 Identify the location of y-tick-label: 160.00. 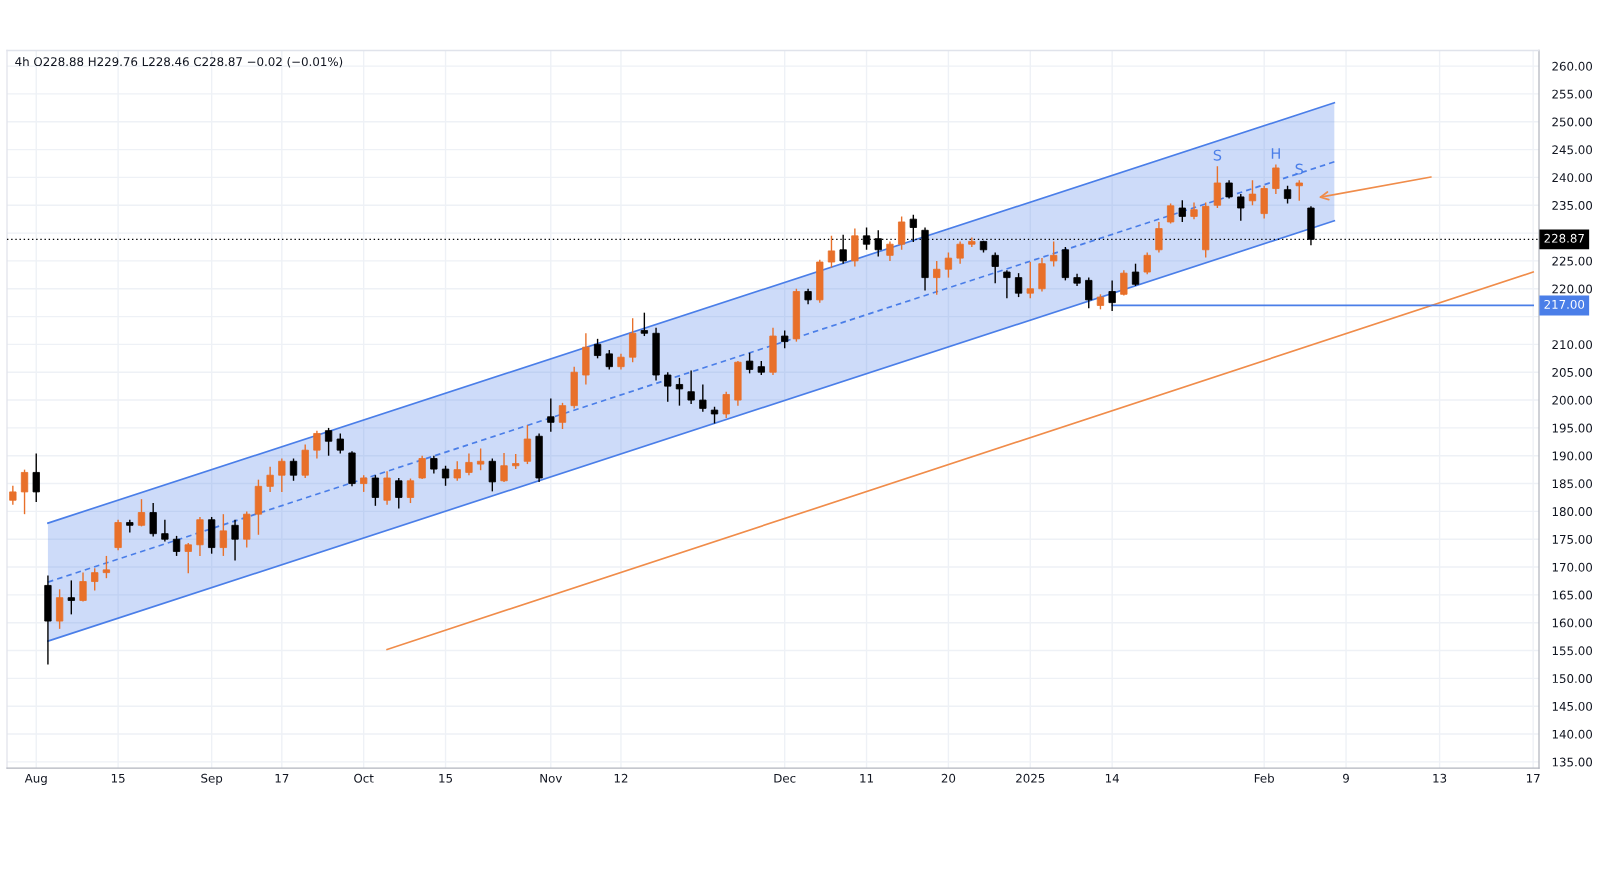
(1572, 623).